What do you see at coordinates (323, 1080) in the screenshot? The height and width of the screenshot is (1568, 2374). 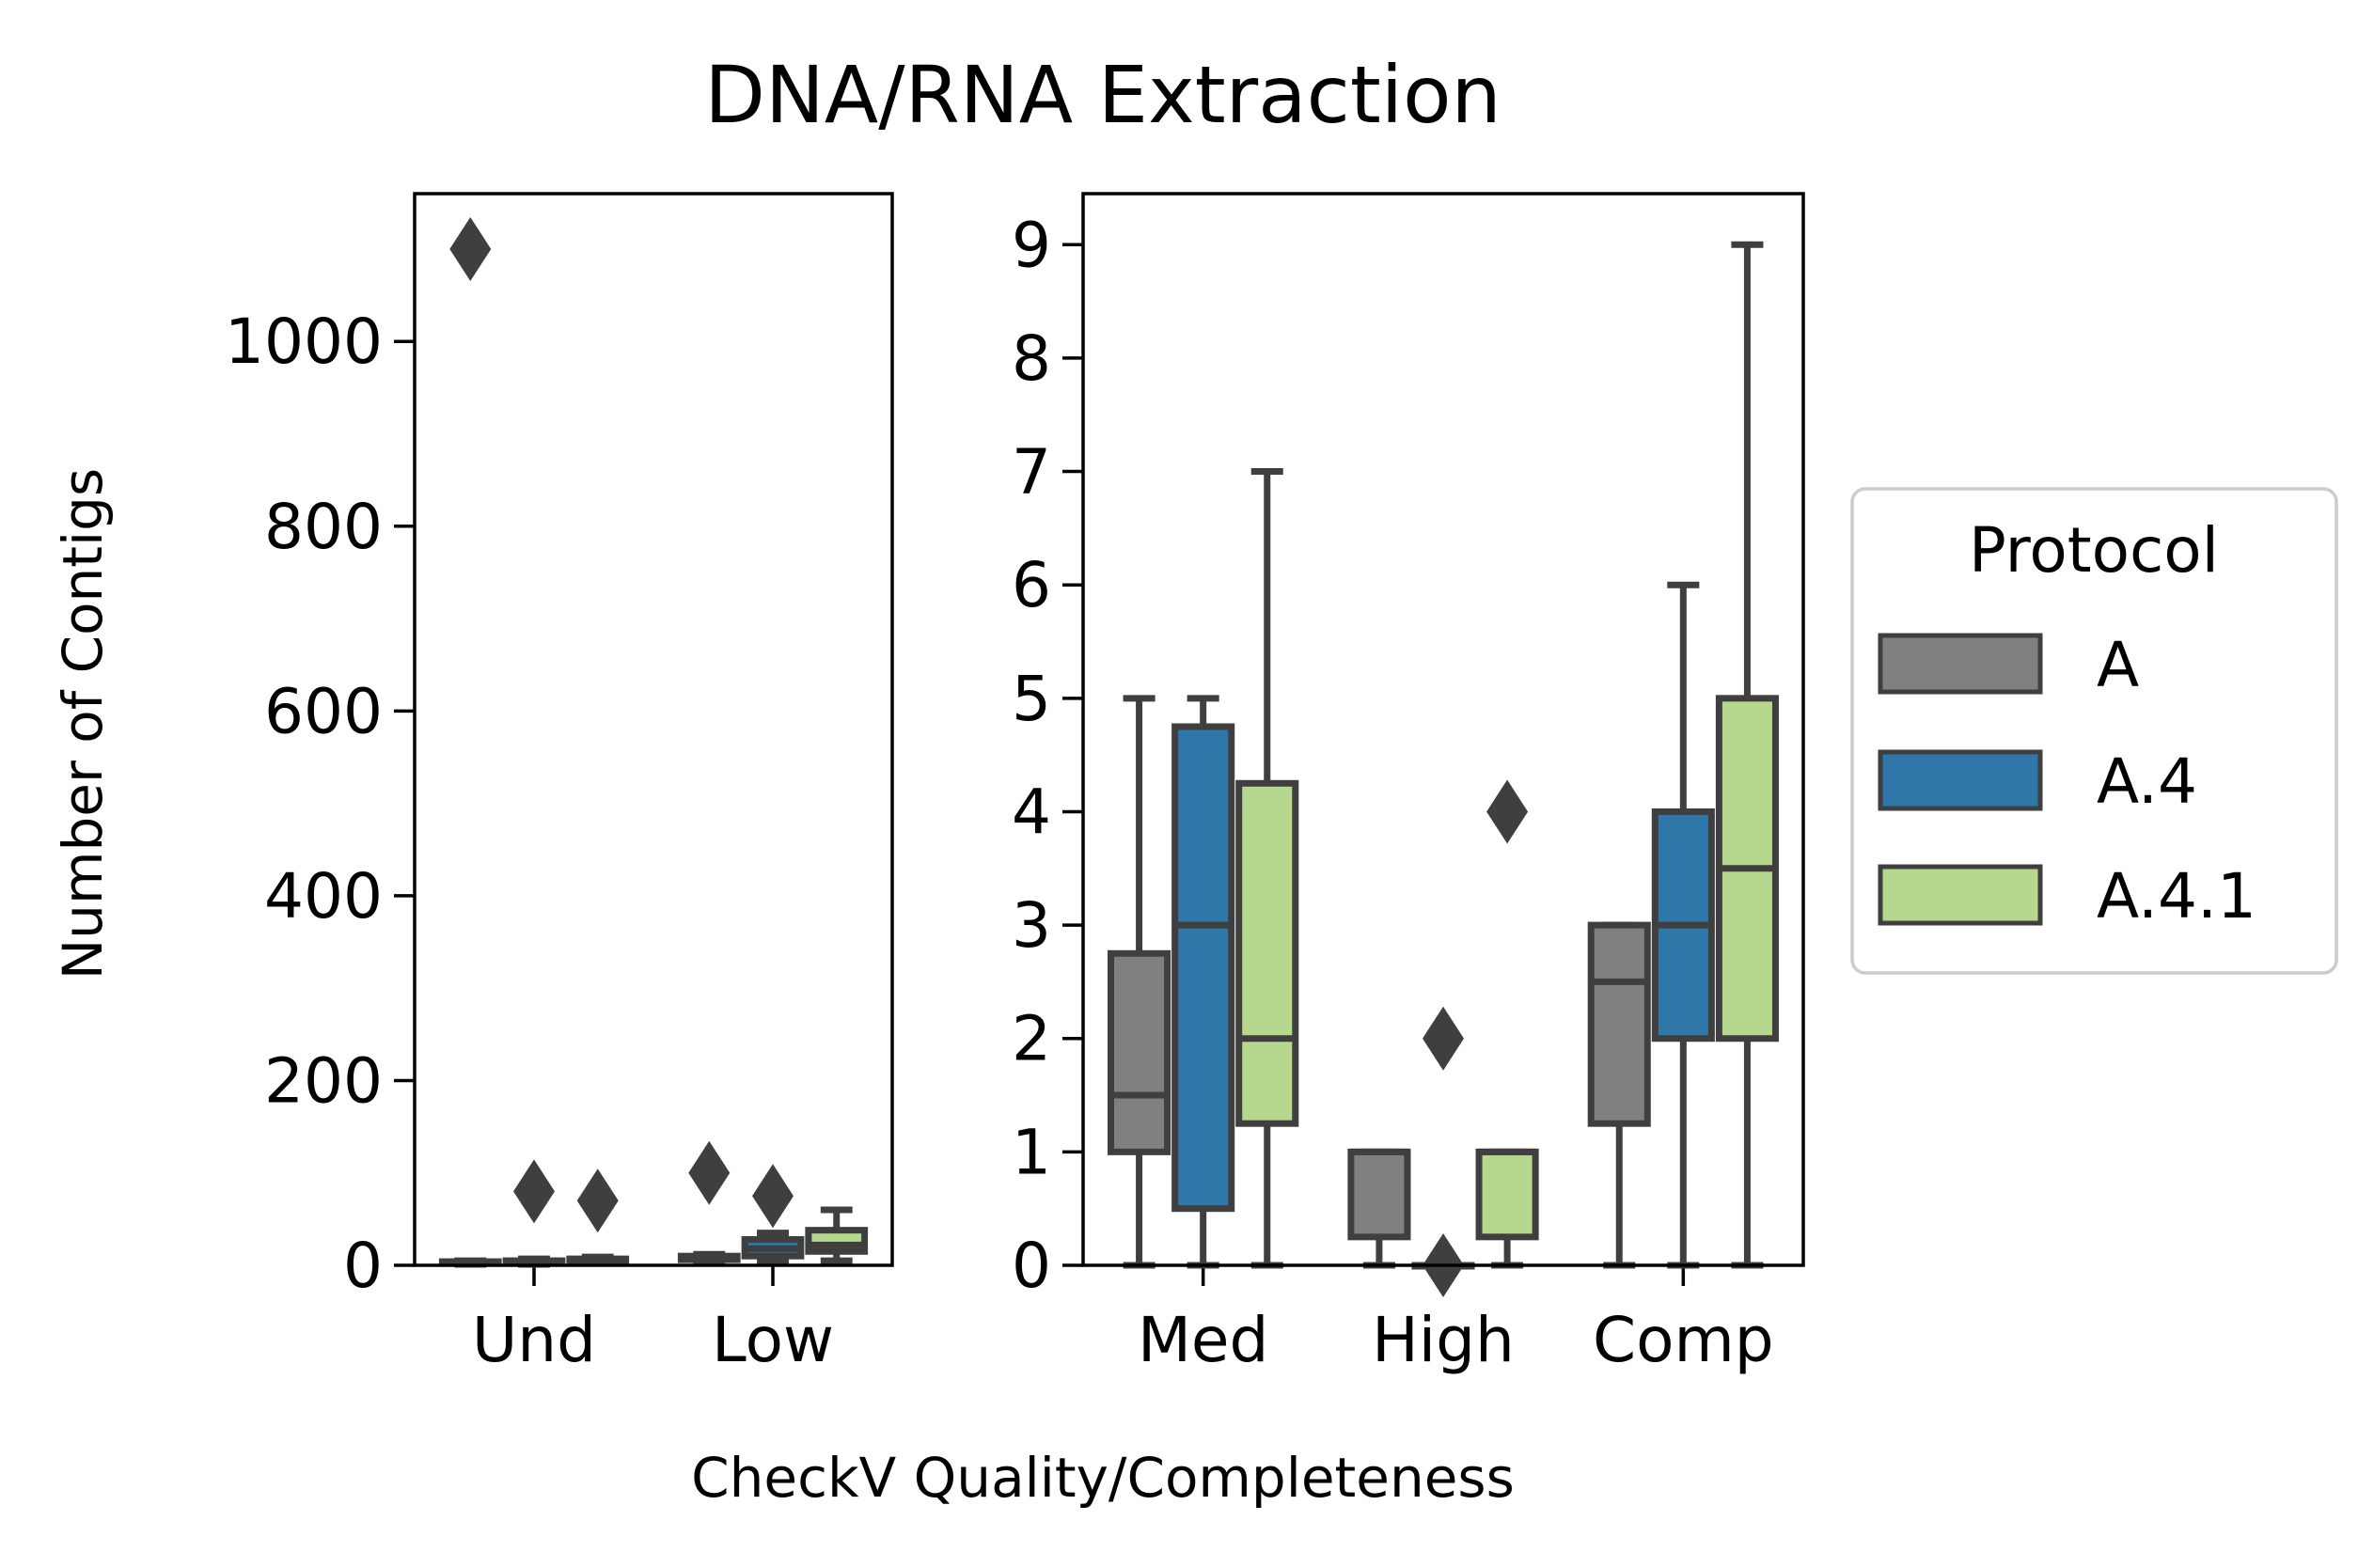 I see `y-tick-label: 200` at bounding box center [323, 1080].